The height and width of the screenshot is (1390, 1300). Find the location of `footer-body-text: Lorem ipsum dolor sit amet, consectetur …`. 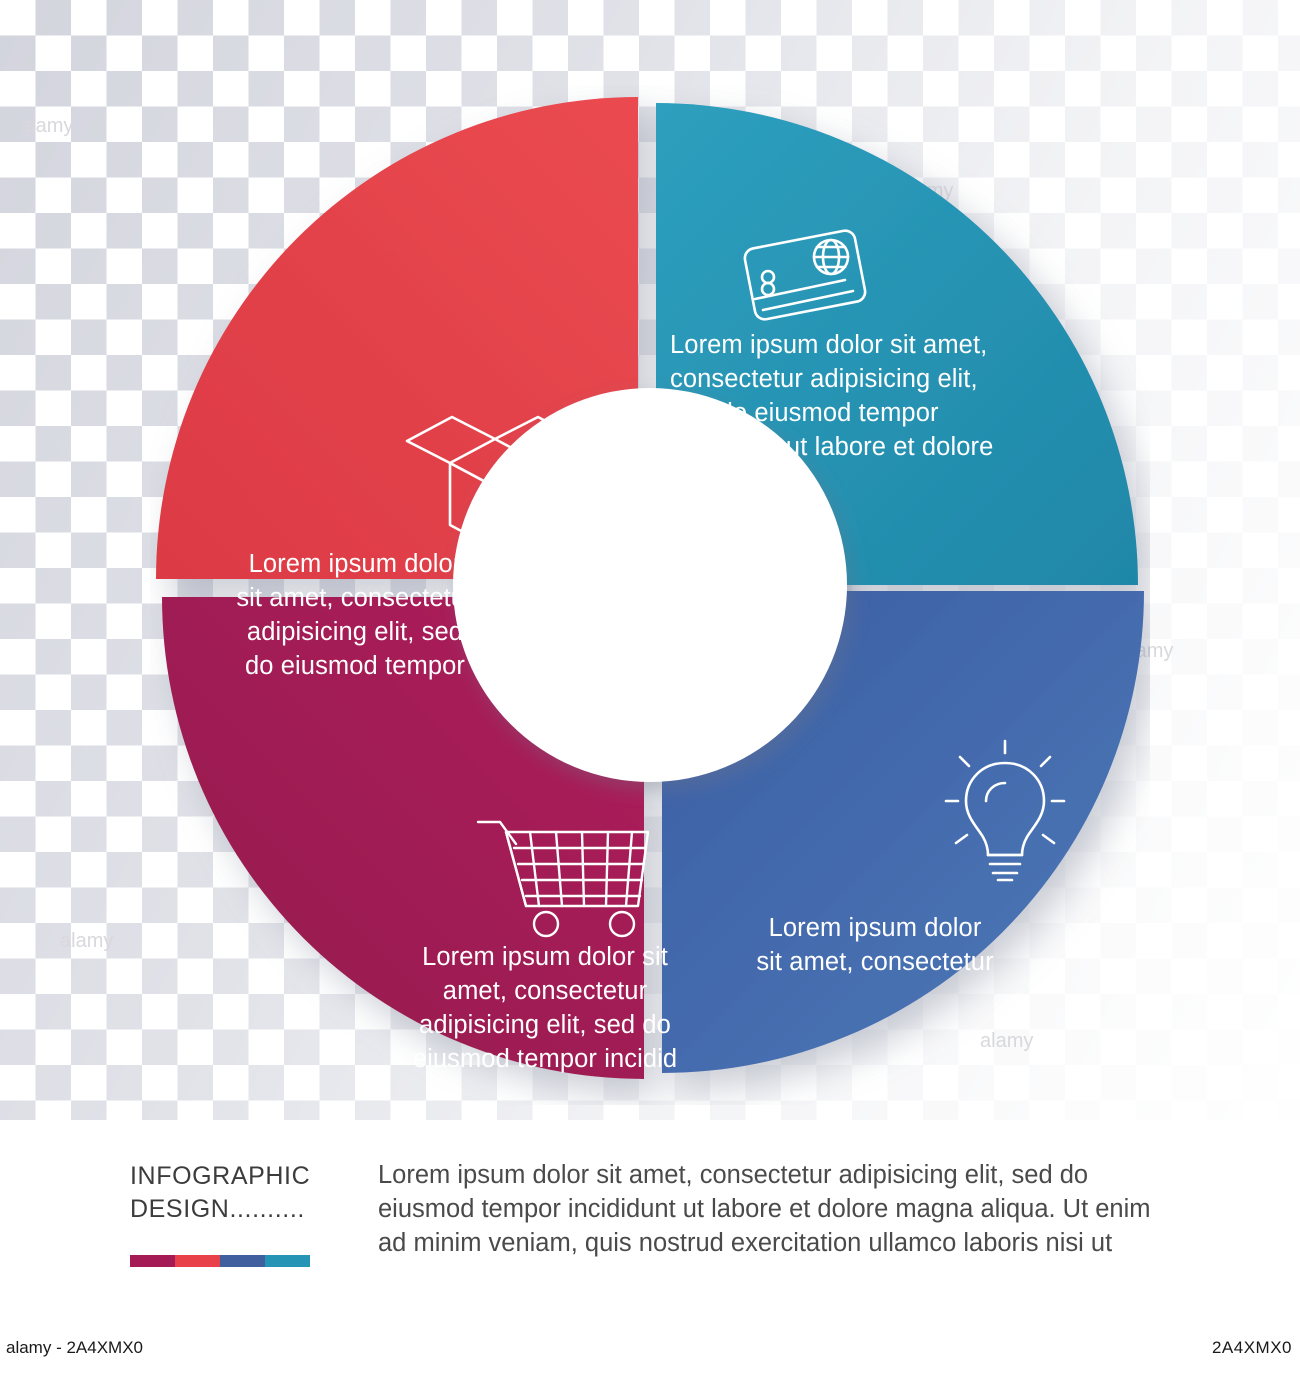

footer-body-text: Lorem ipsum dolor sit amet, consectetur … is located at coordinates (764, 1209).